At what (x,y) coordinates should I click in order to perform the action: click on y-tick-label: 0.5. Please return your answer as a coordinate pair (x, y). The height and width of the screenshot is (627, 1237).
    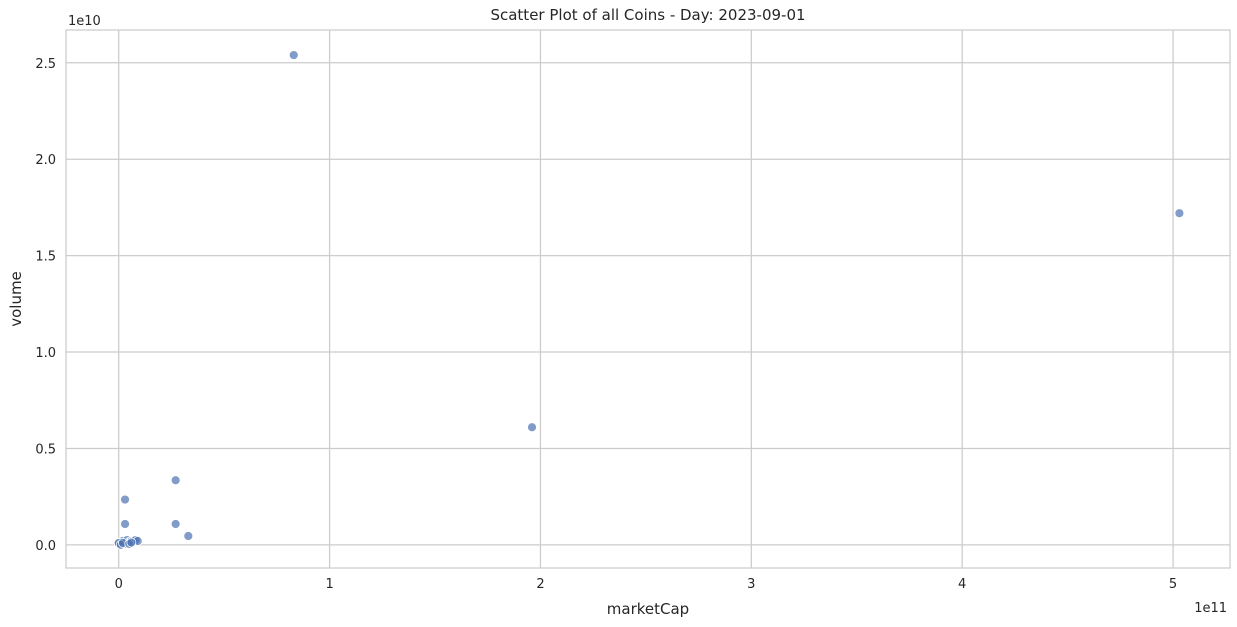
    Looking at the image, I should click on (45, 449).